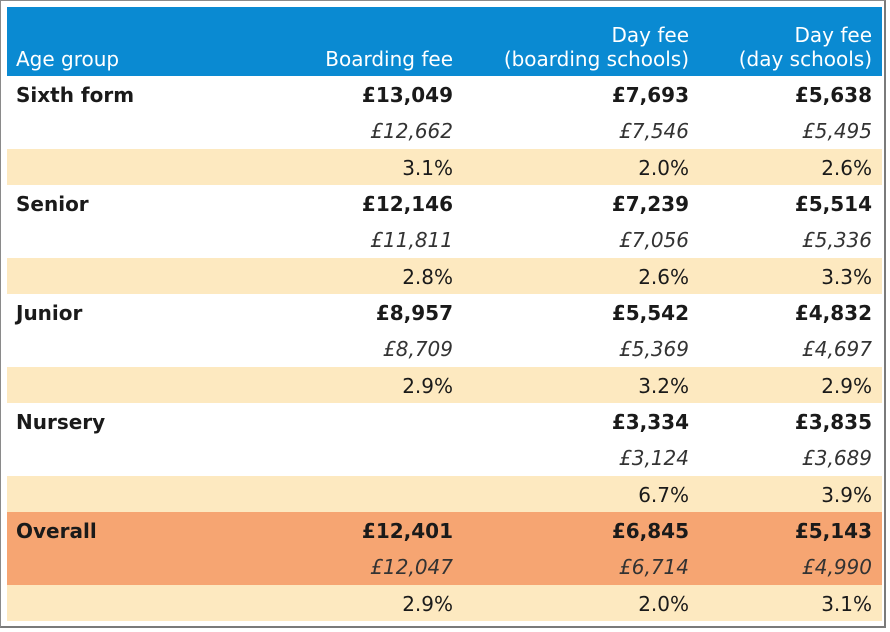 The height and width of the screenshot is (632, 890). What do you see at coordinates (427, 276) in the screenshot?
I see `table-cell: 2.8%` at bounding box center [427, 276].